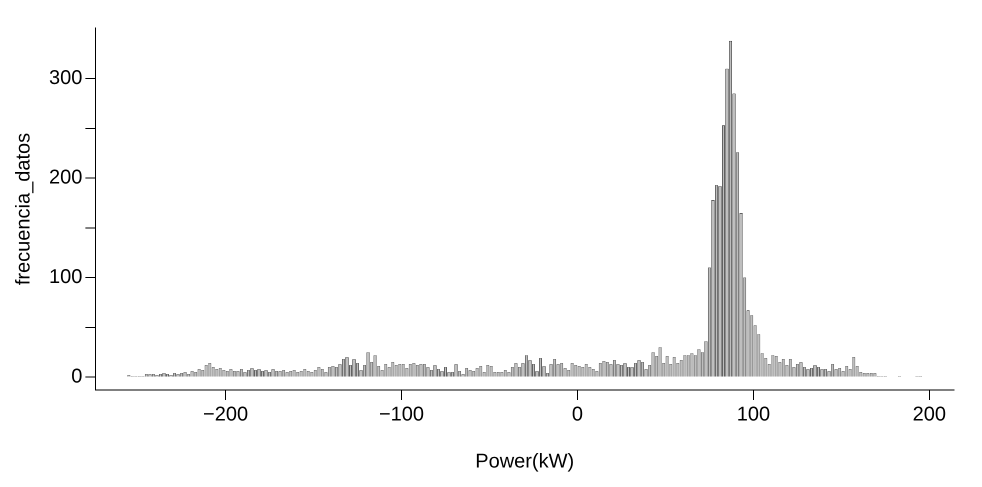  I want to click on y-axis-title: frecuencia_datos, so click(23, 209).